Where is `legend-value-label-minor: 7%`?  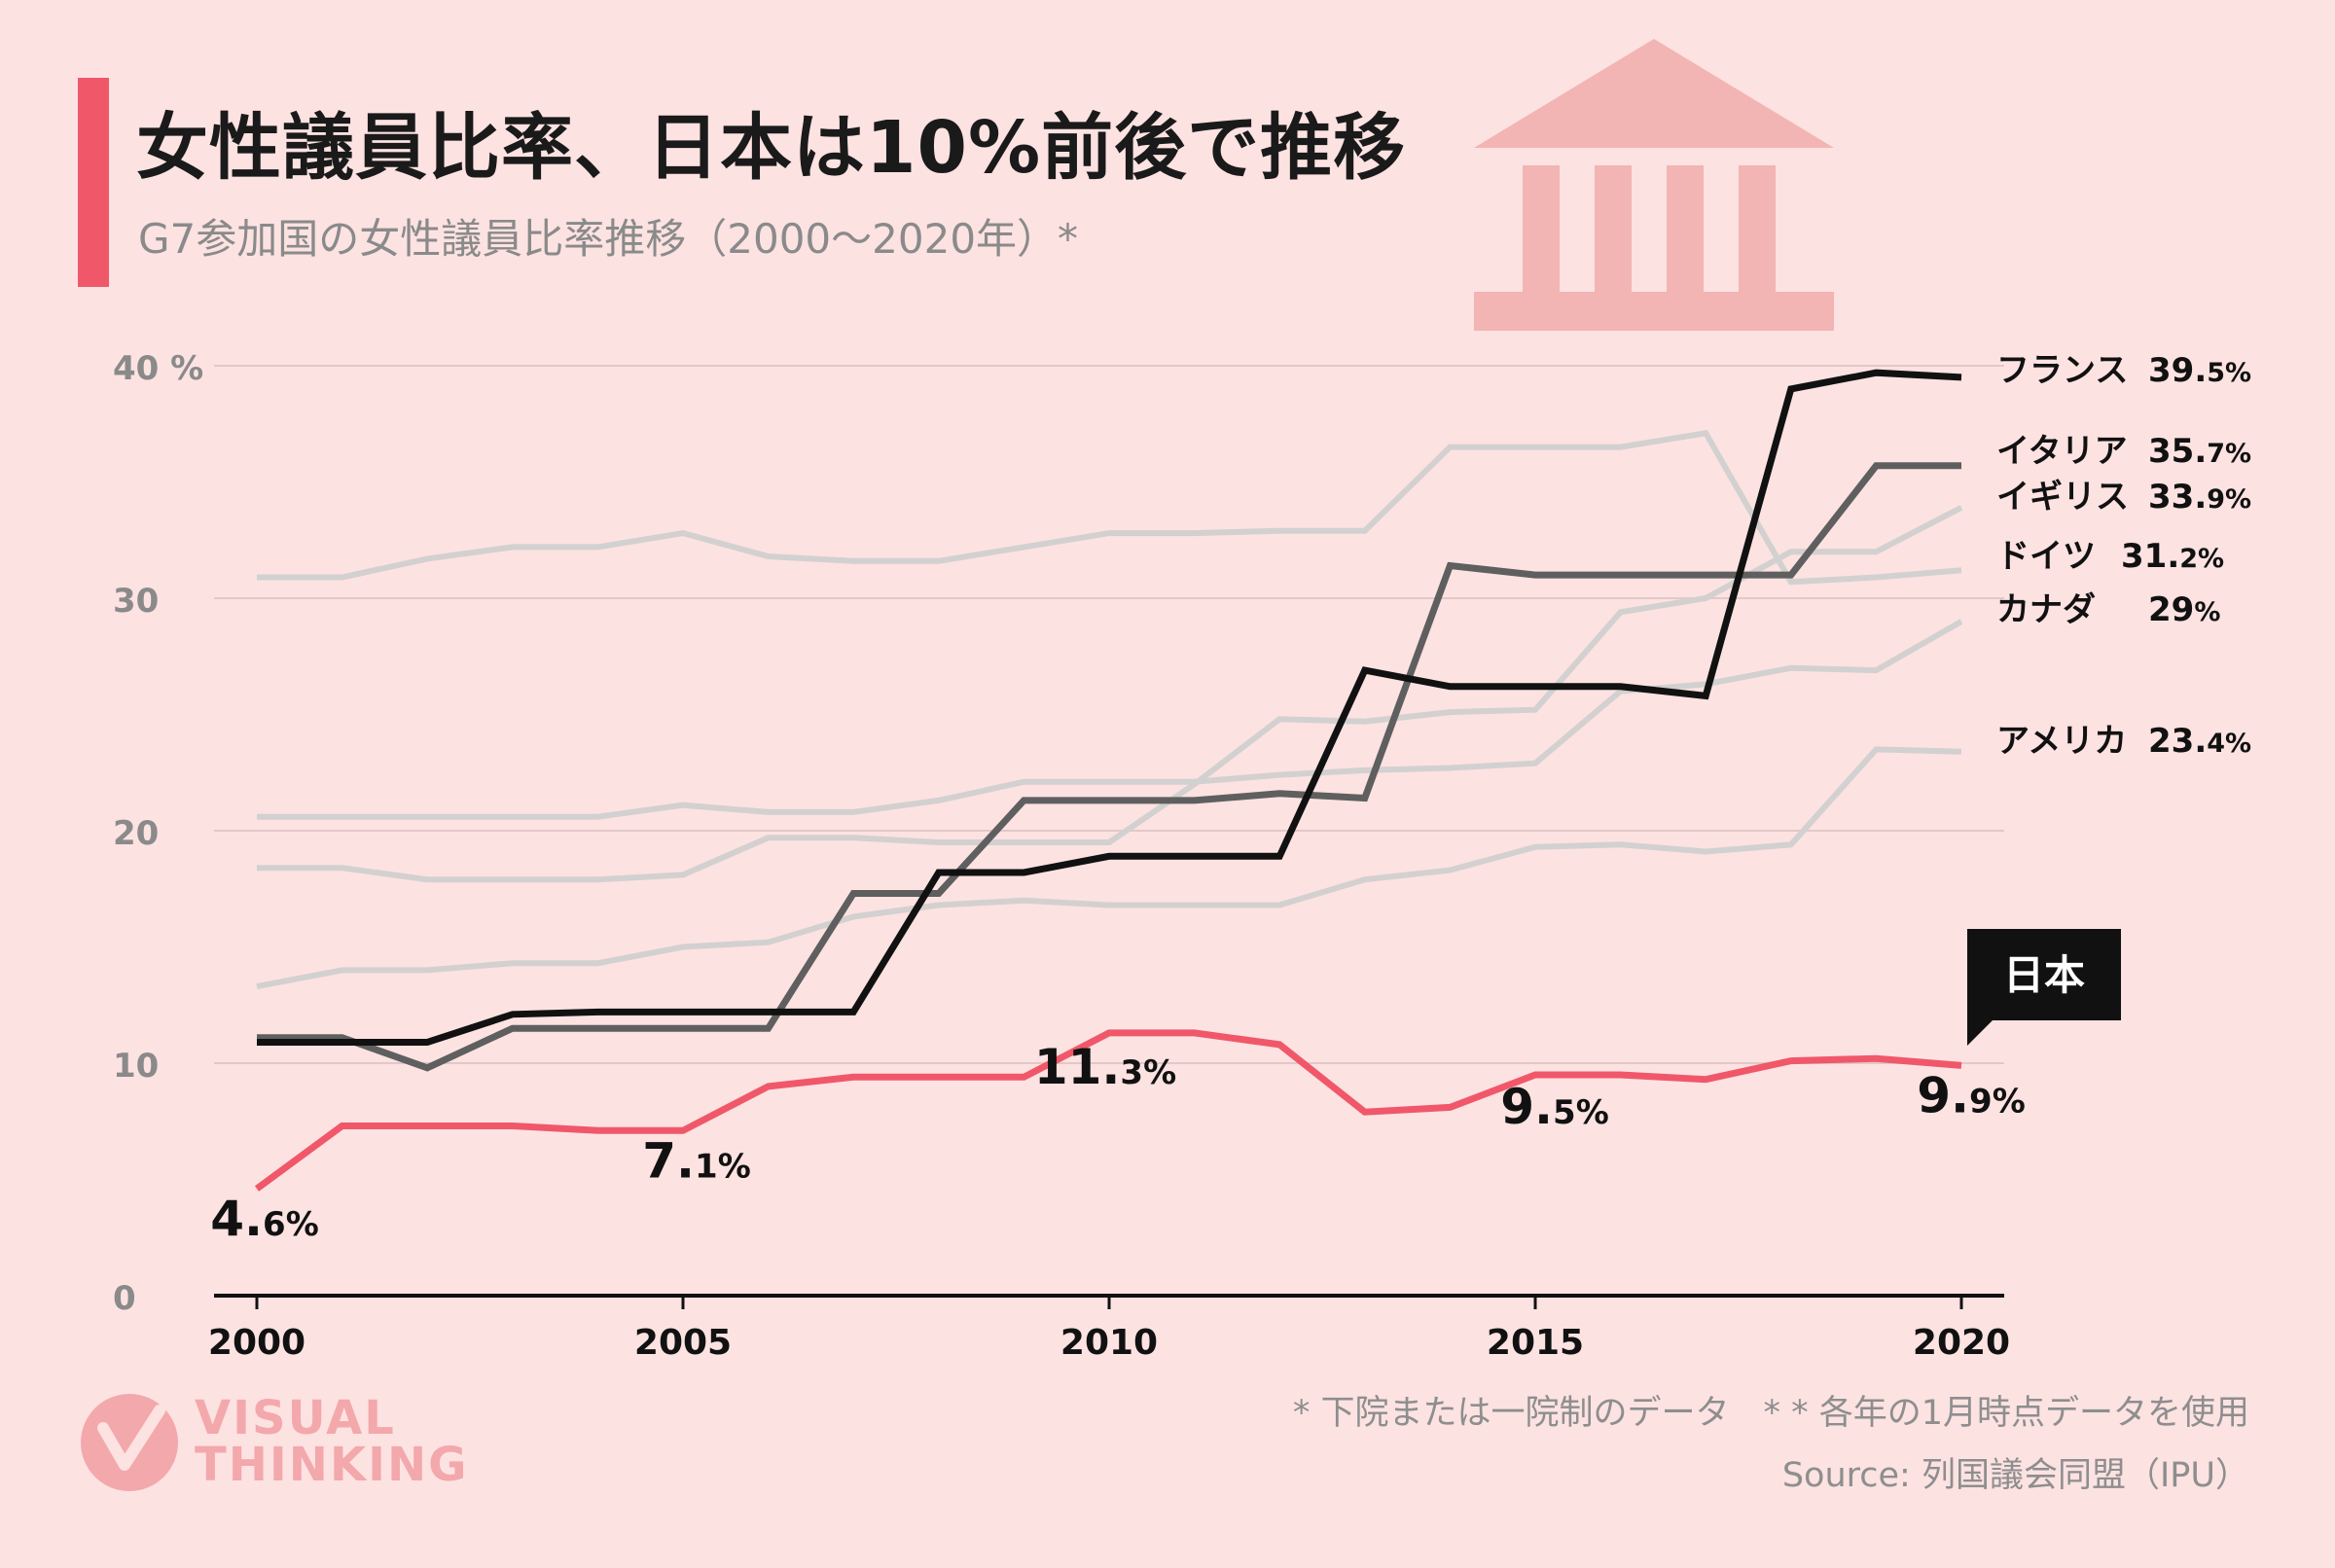
legend-value-label-minor: 7% is located at coordinates (2229, 454).